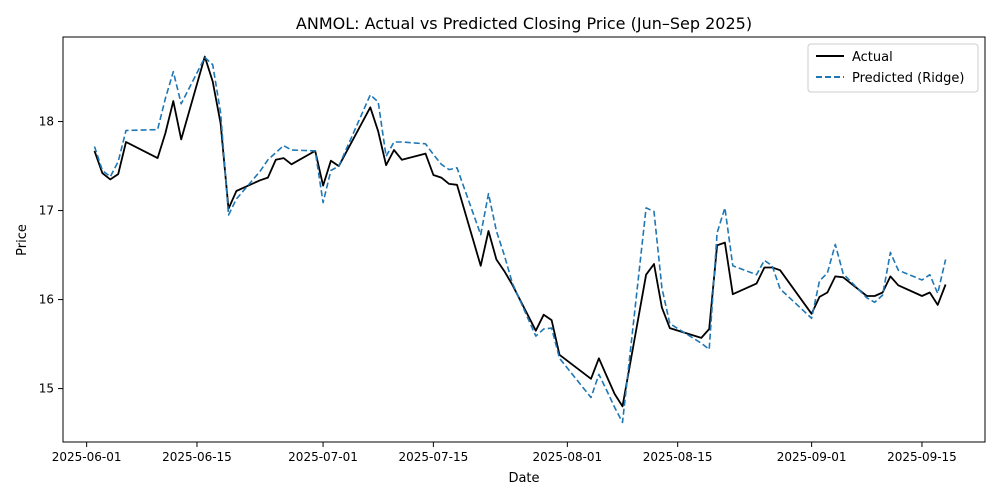 The image size is (1000, 500). What do you see at coordinates (46, 211) in the screenshot?
I see `y-tick-label: 17` at bounding box center [46, 211].